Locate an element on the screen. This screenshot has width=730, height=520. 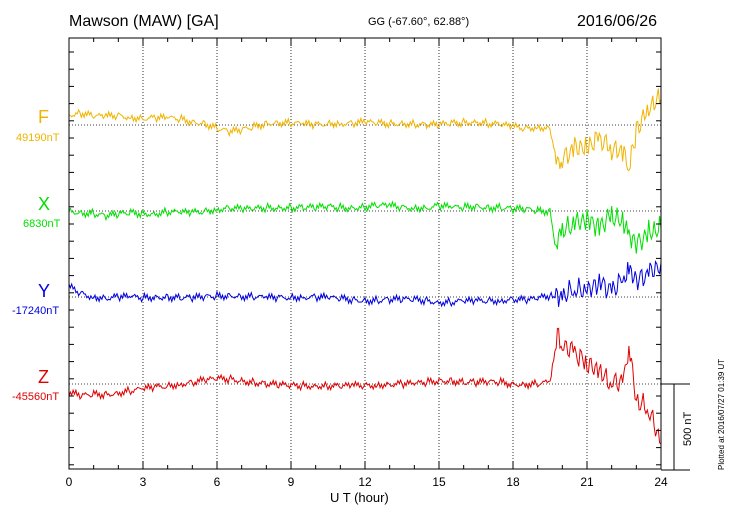
channel-y-label: Y is located at coordinates (44, 291).